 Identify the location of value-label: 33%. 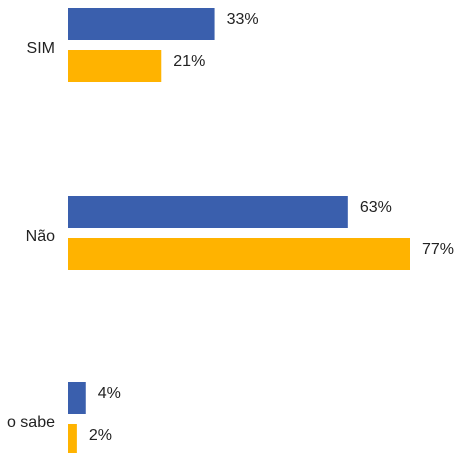
(243, 19).